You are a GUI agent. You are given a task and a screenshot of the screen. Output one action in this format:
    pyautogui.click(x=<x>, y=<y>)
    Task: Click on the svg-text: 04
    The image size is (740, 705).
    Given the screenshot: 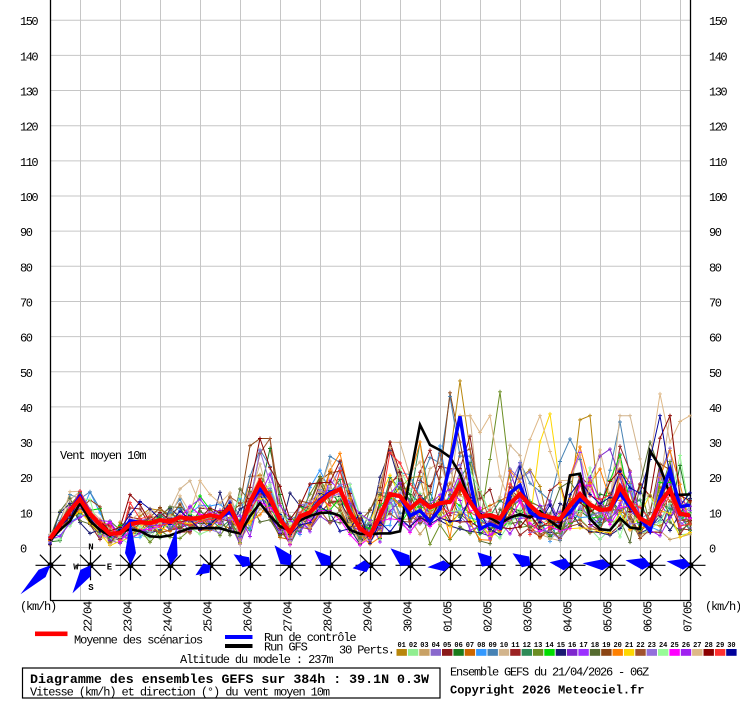 What is the action you would take?
    pyautogui.click(x=436, y=646)
    